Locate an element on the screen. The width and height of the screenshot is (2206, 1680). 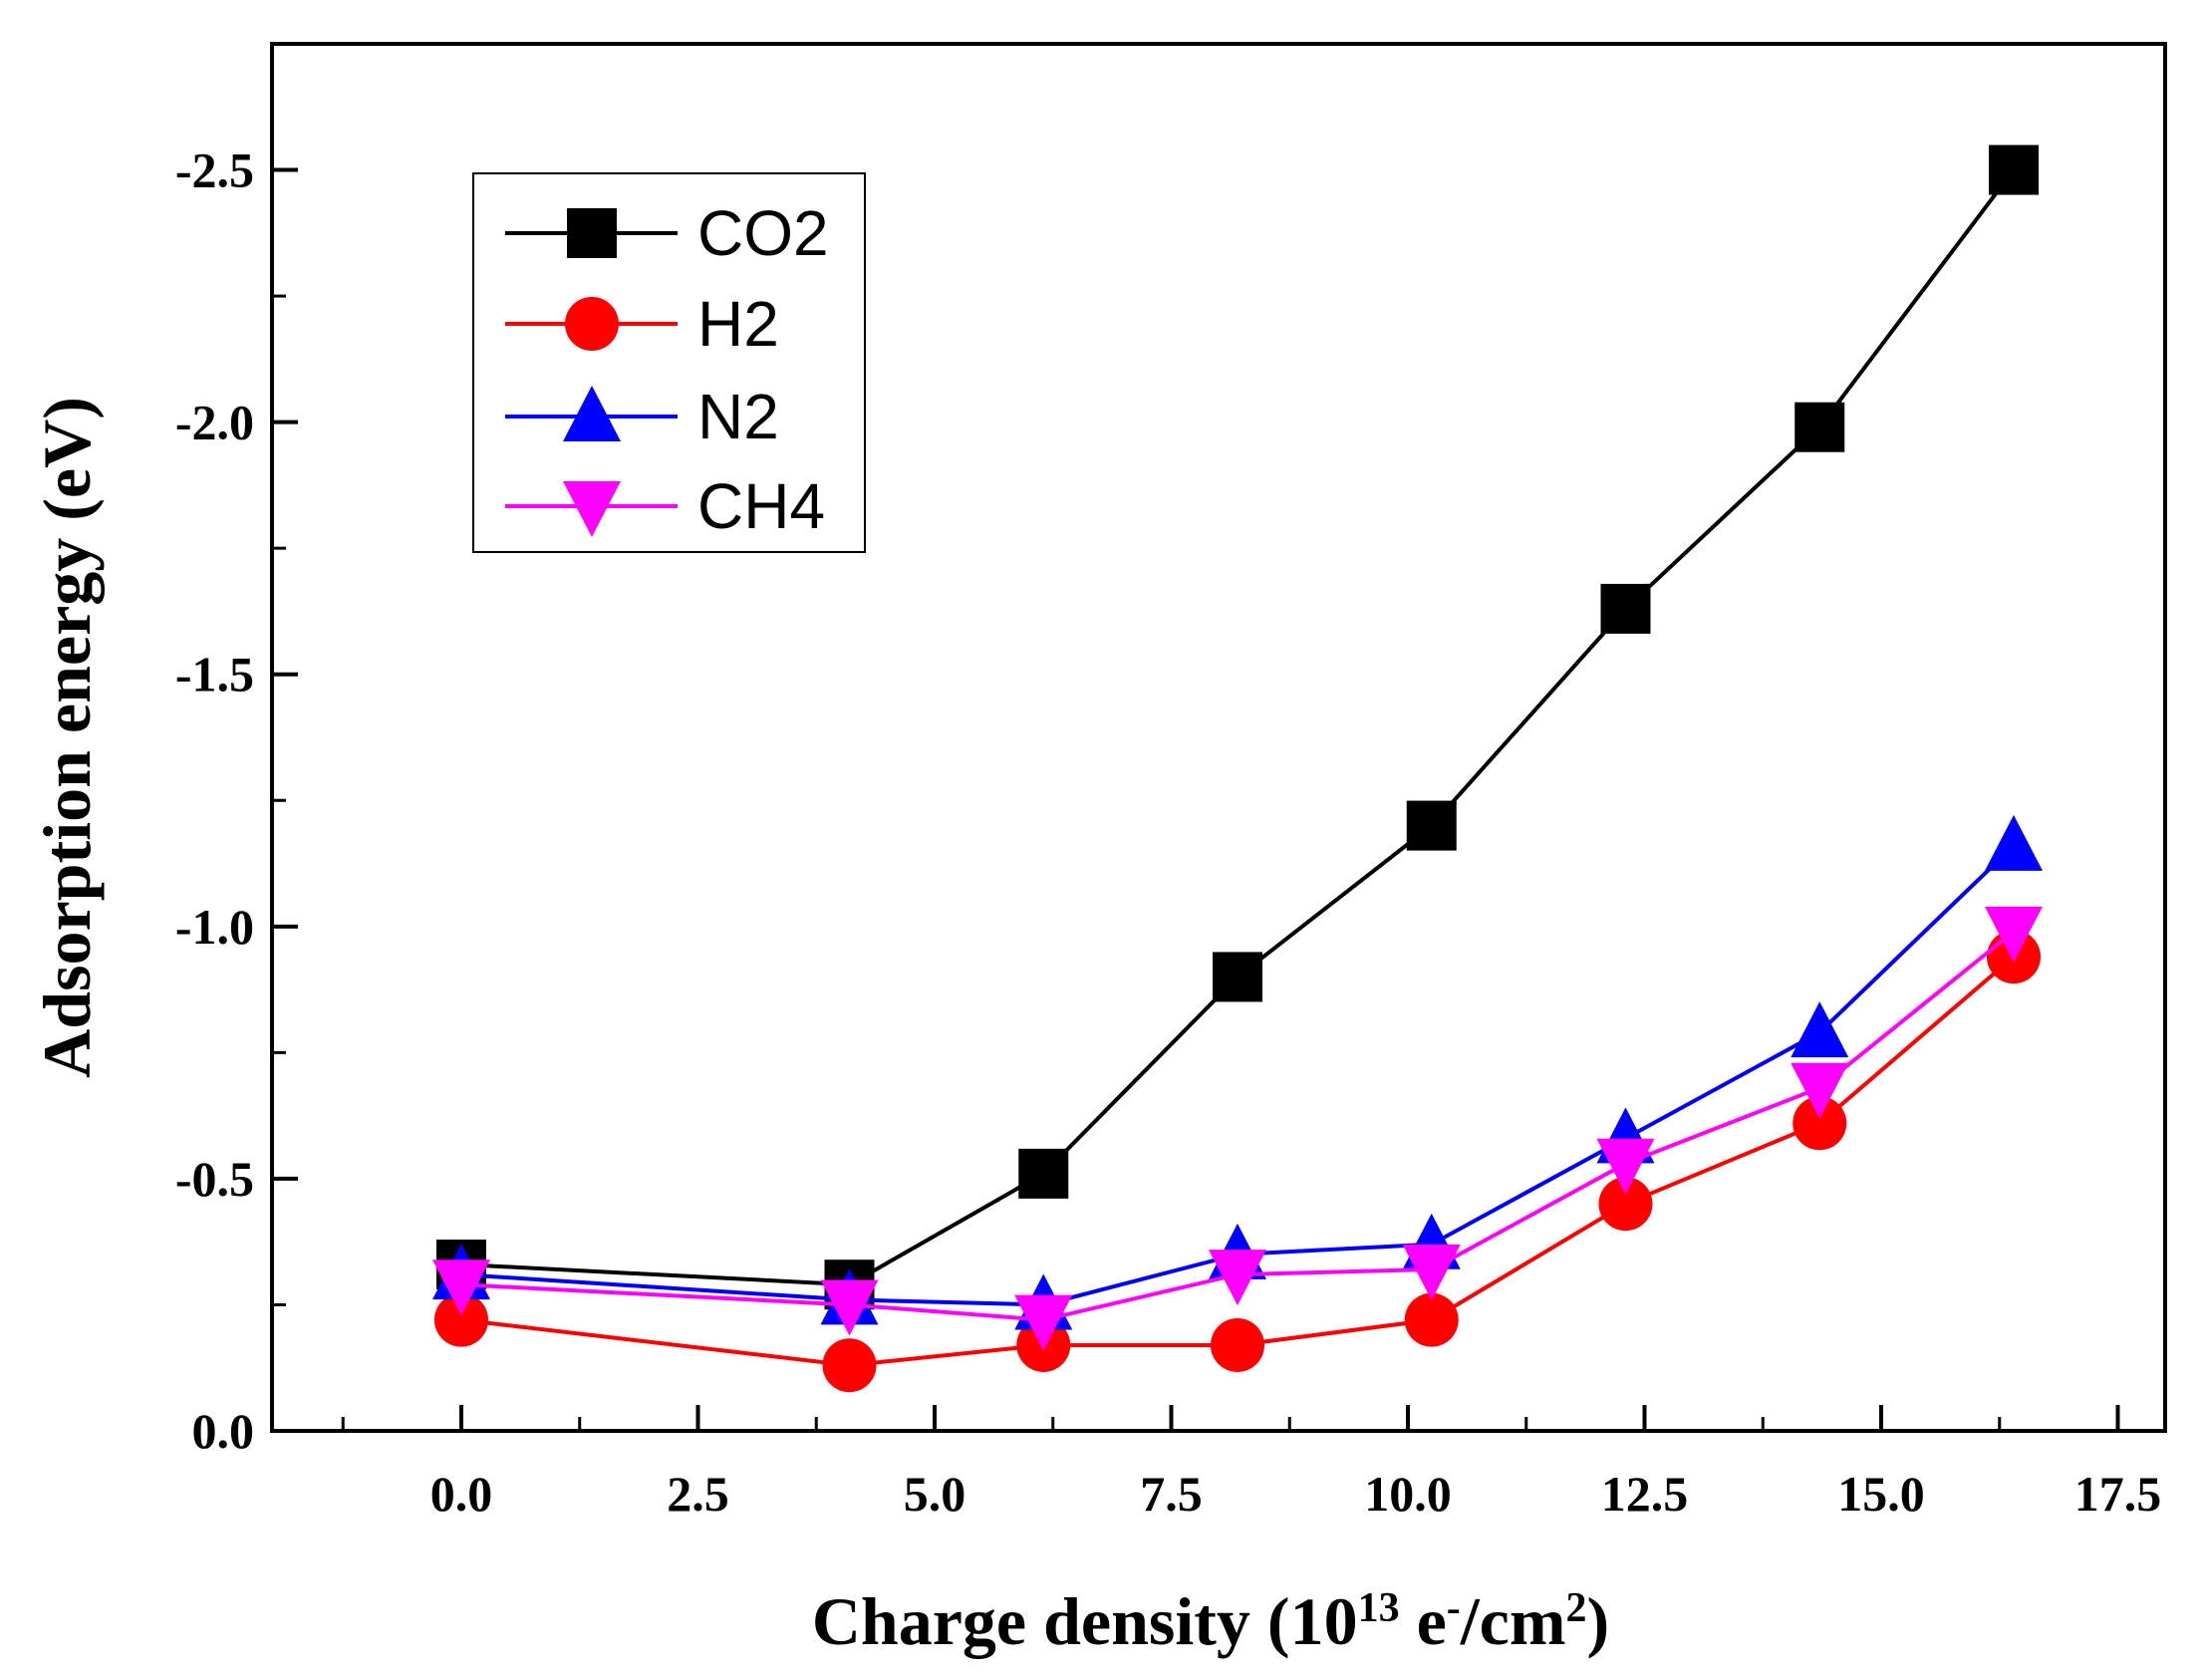
y-tick-label: 0.0 is located at coordinates (223, 1431).